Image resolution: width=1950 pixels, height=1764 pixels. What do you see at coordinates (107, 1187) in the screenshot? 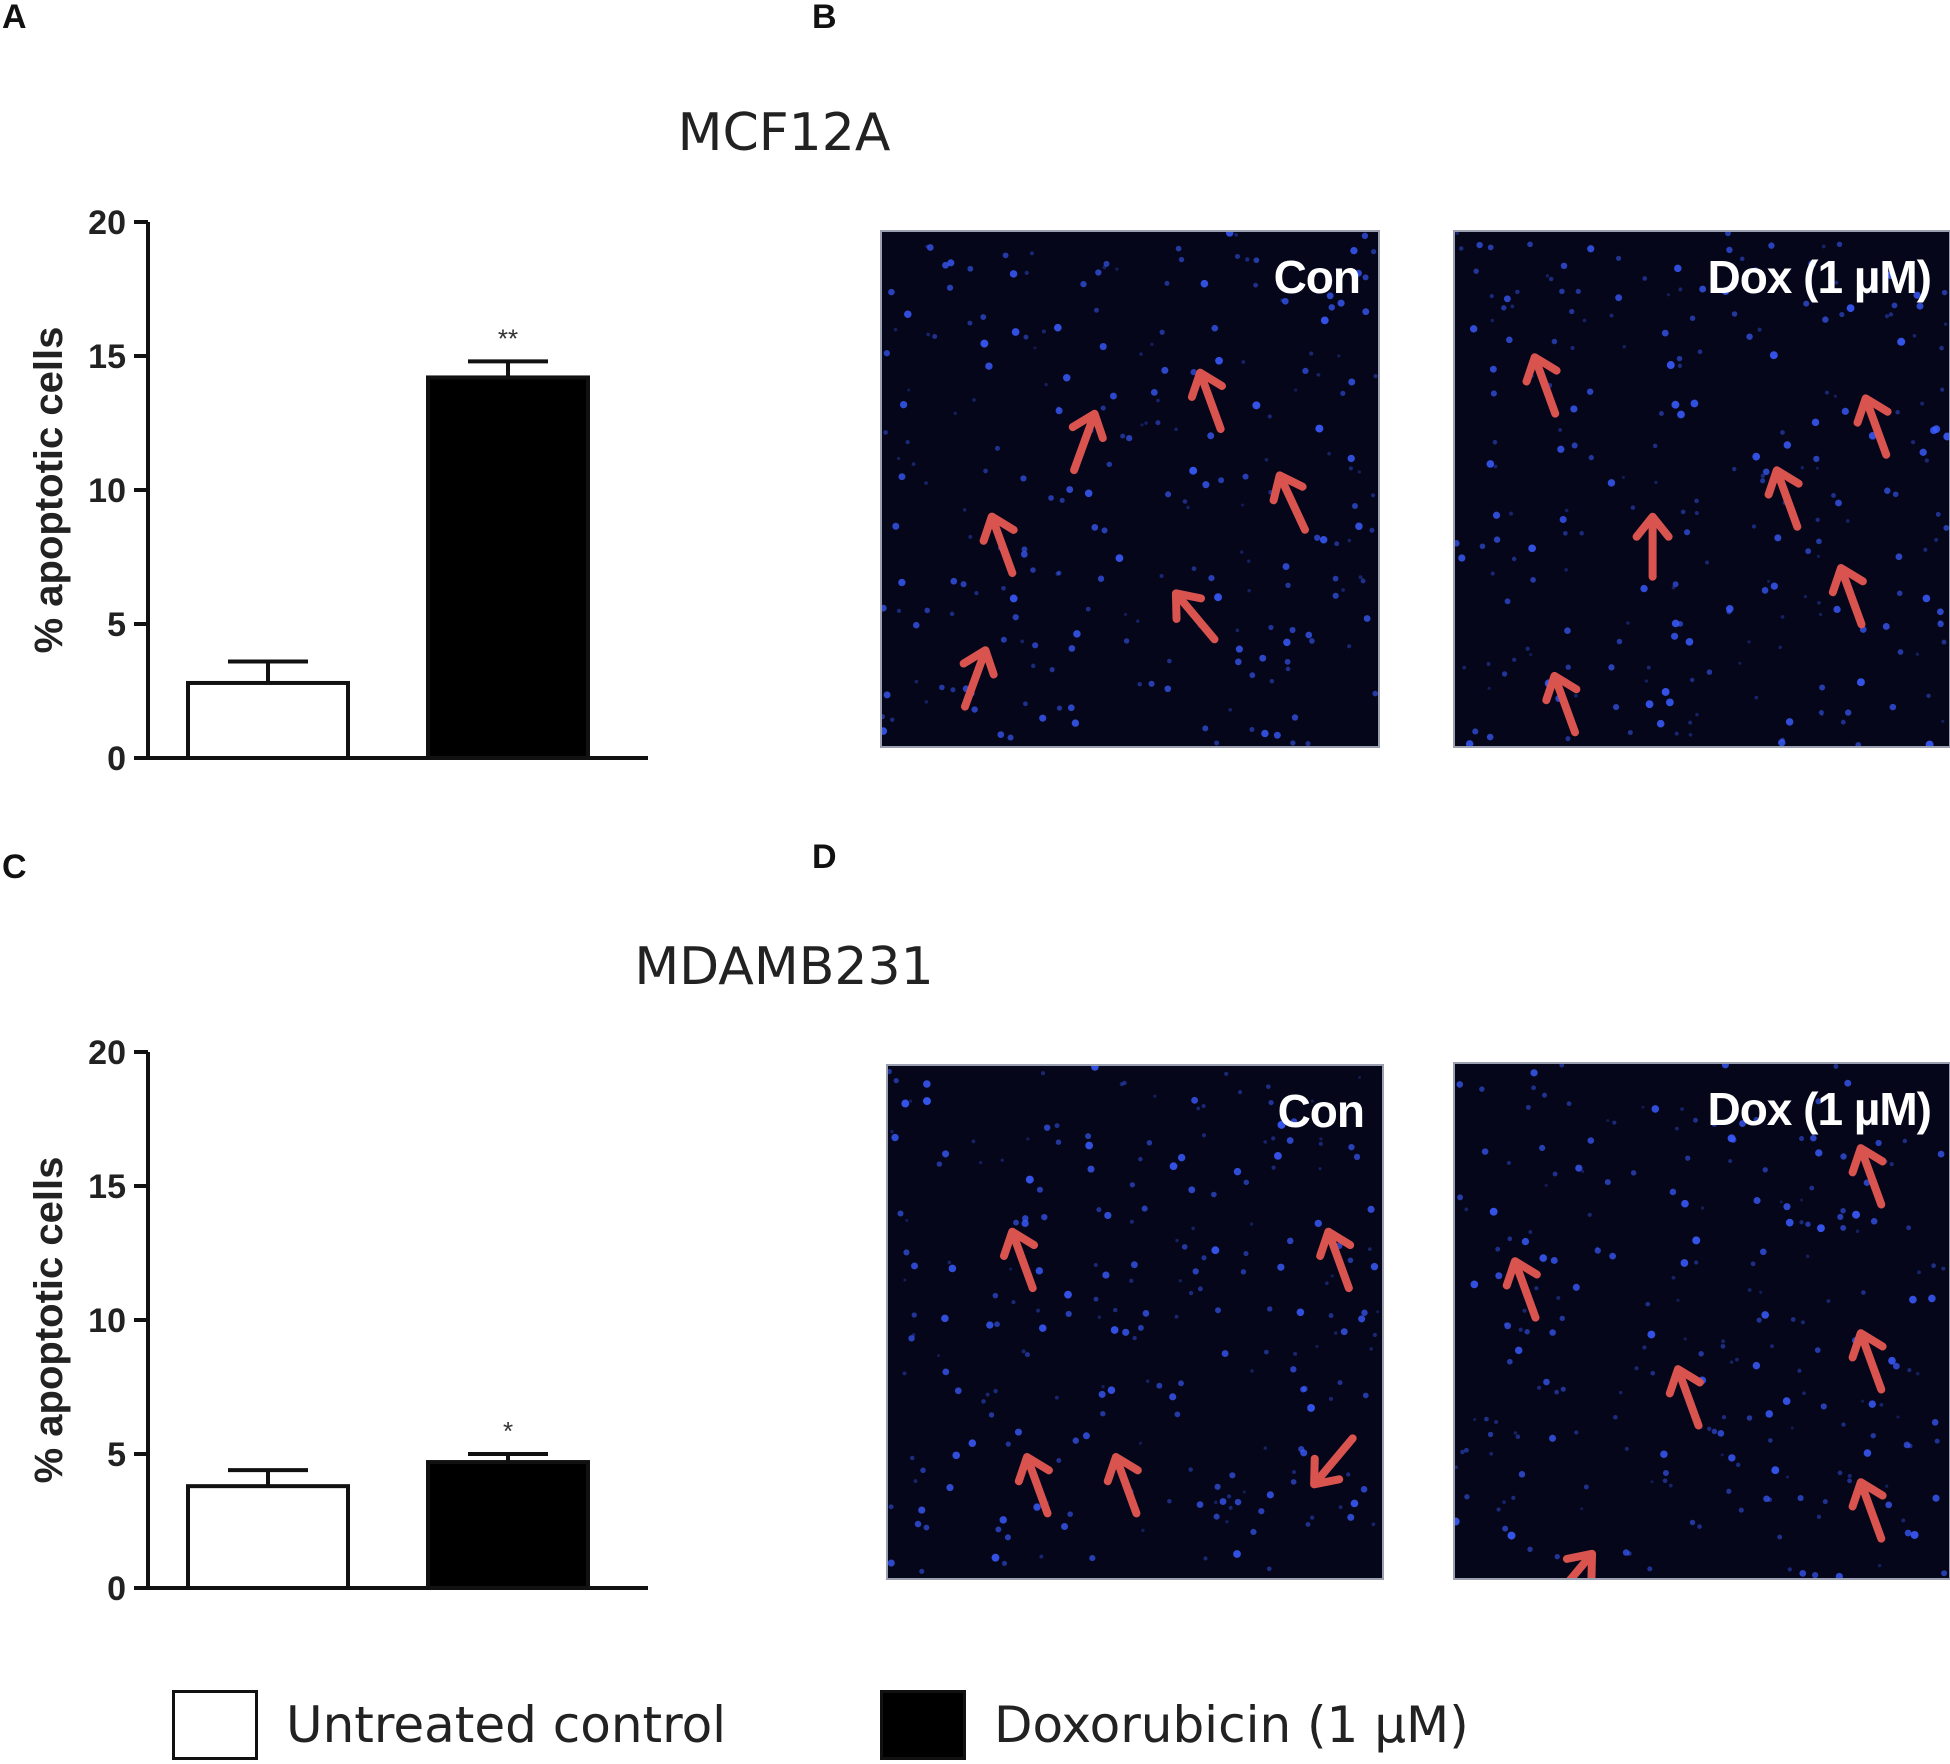
I see `y-tick-label: 15` at bounding box center [107, 1187].